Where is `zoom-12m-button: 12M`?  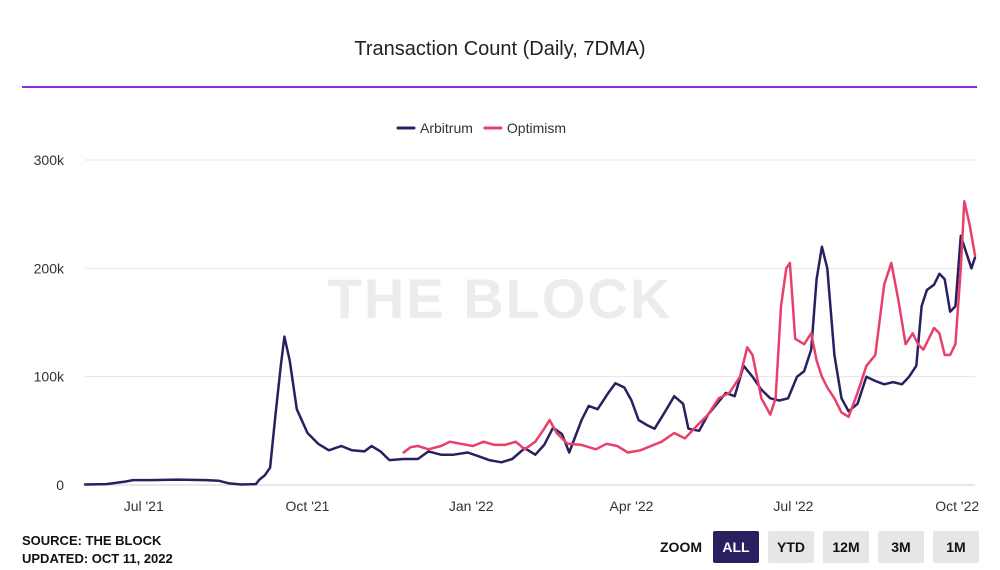 zoom-12m-button: 12M is located at coordinates (846, 547).